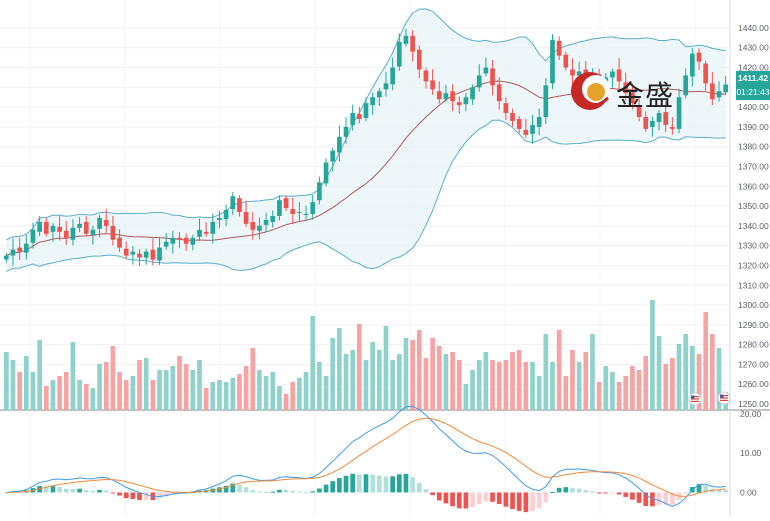 Image resolution: width=770 pixels, height=521 pixels. I want to click on price-tick-label: 1370.00, so click(753, 167).